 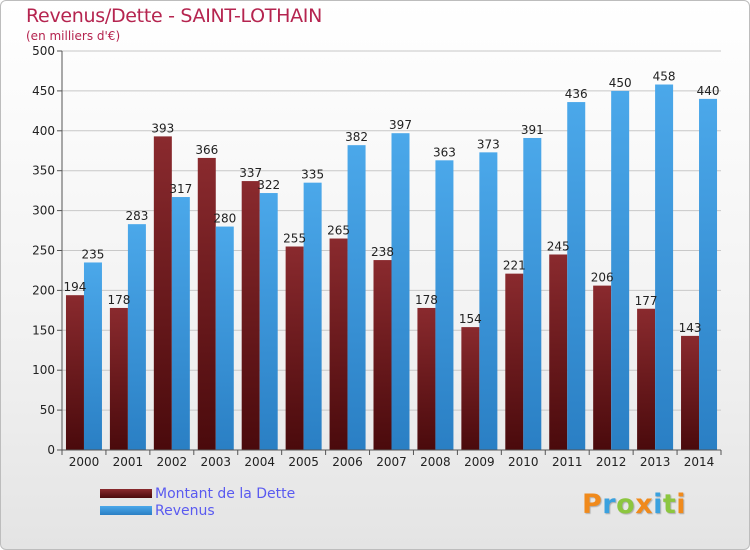 What do you see at coordinates (174, 16) in the screenshot?
I see `chart-title: Revenus/Dette - SAINT-LOTHAIN` at bounding box center [174, 16].